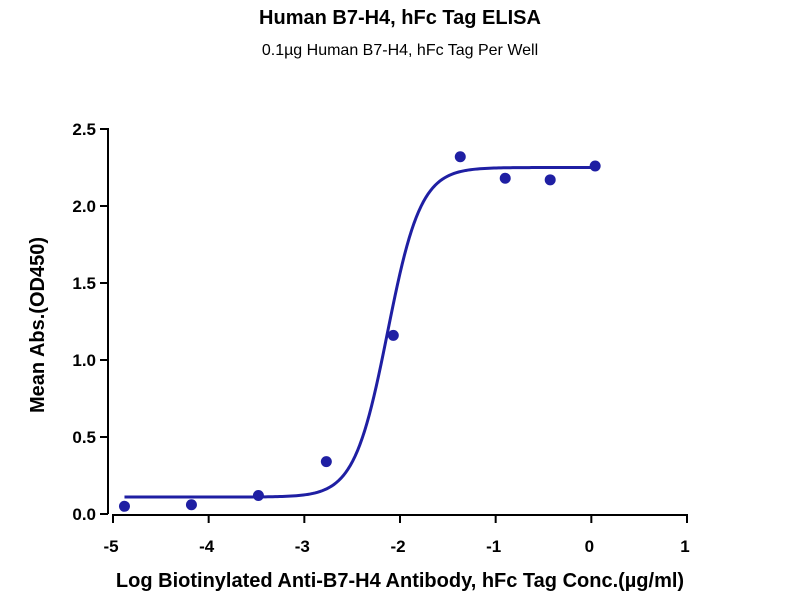 The image size is (800, 600). What do you see at coordinates (302, 546) in the screenshot?
I see `x-tick-label: -3` at bounding box center [302, 546].